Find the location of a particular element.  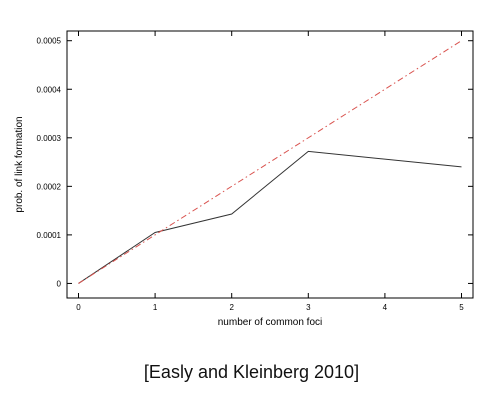

citation-caption: [Easly and Kleinberg 2010] is located at coordinates (251, 372).